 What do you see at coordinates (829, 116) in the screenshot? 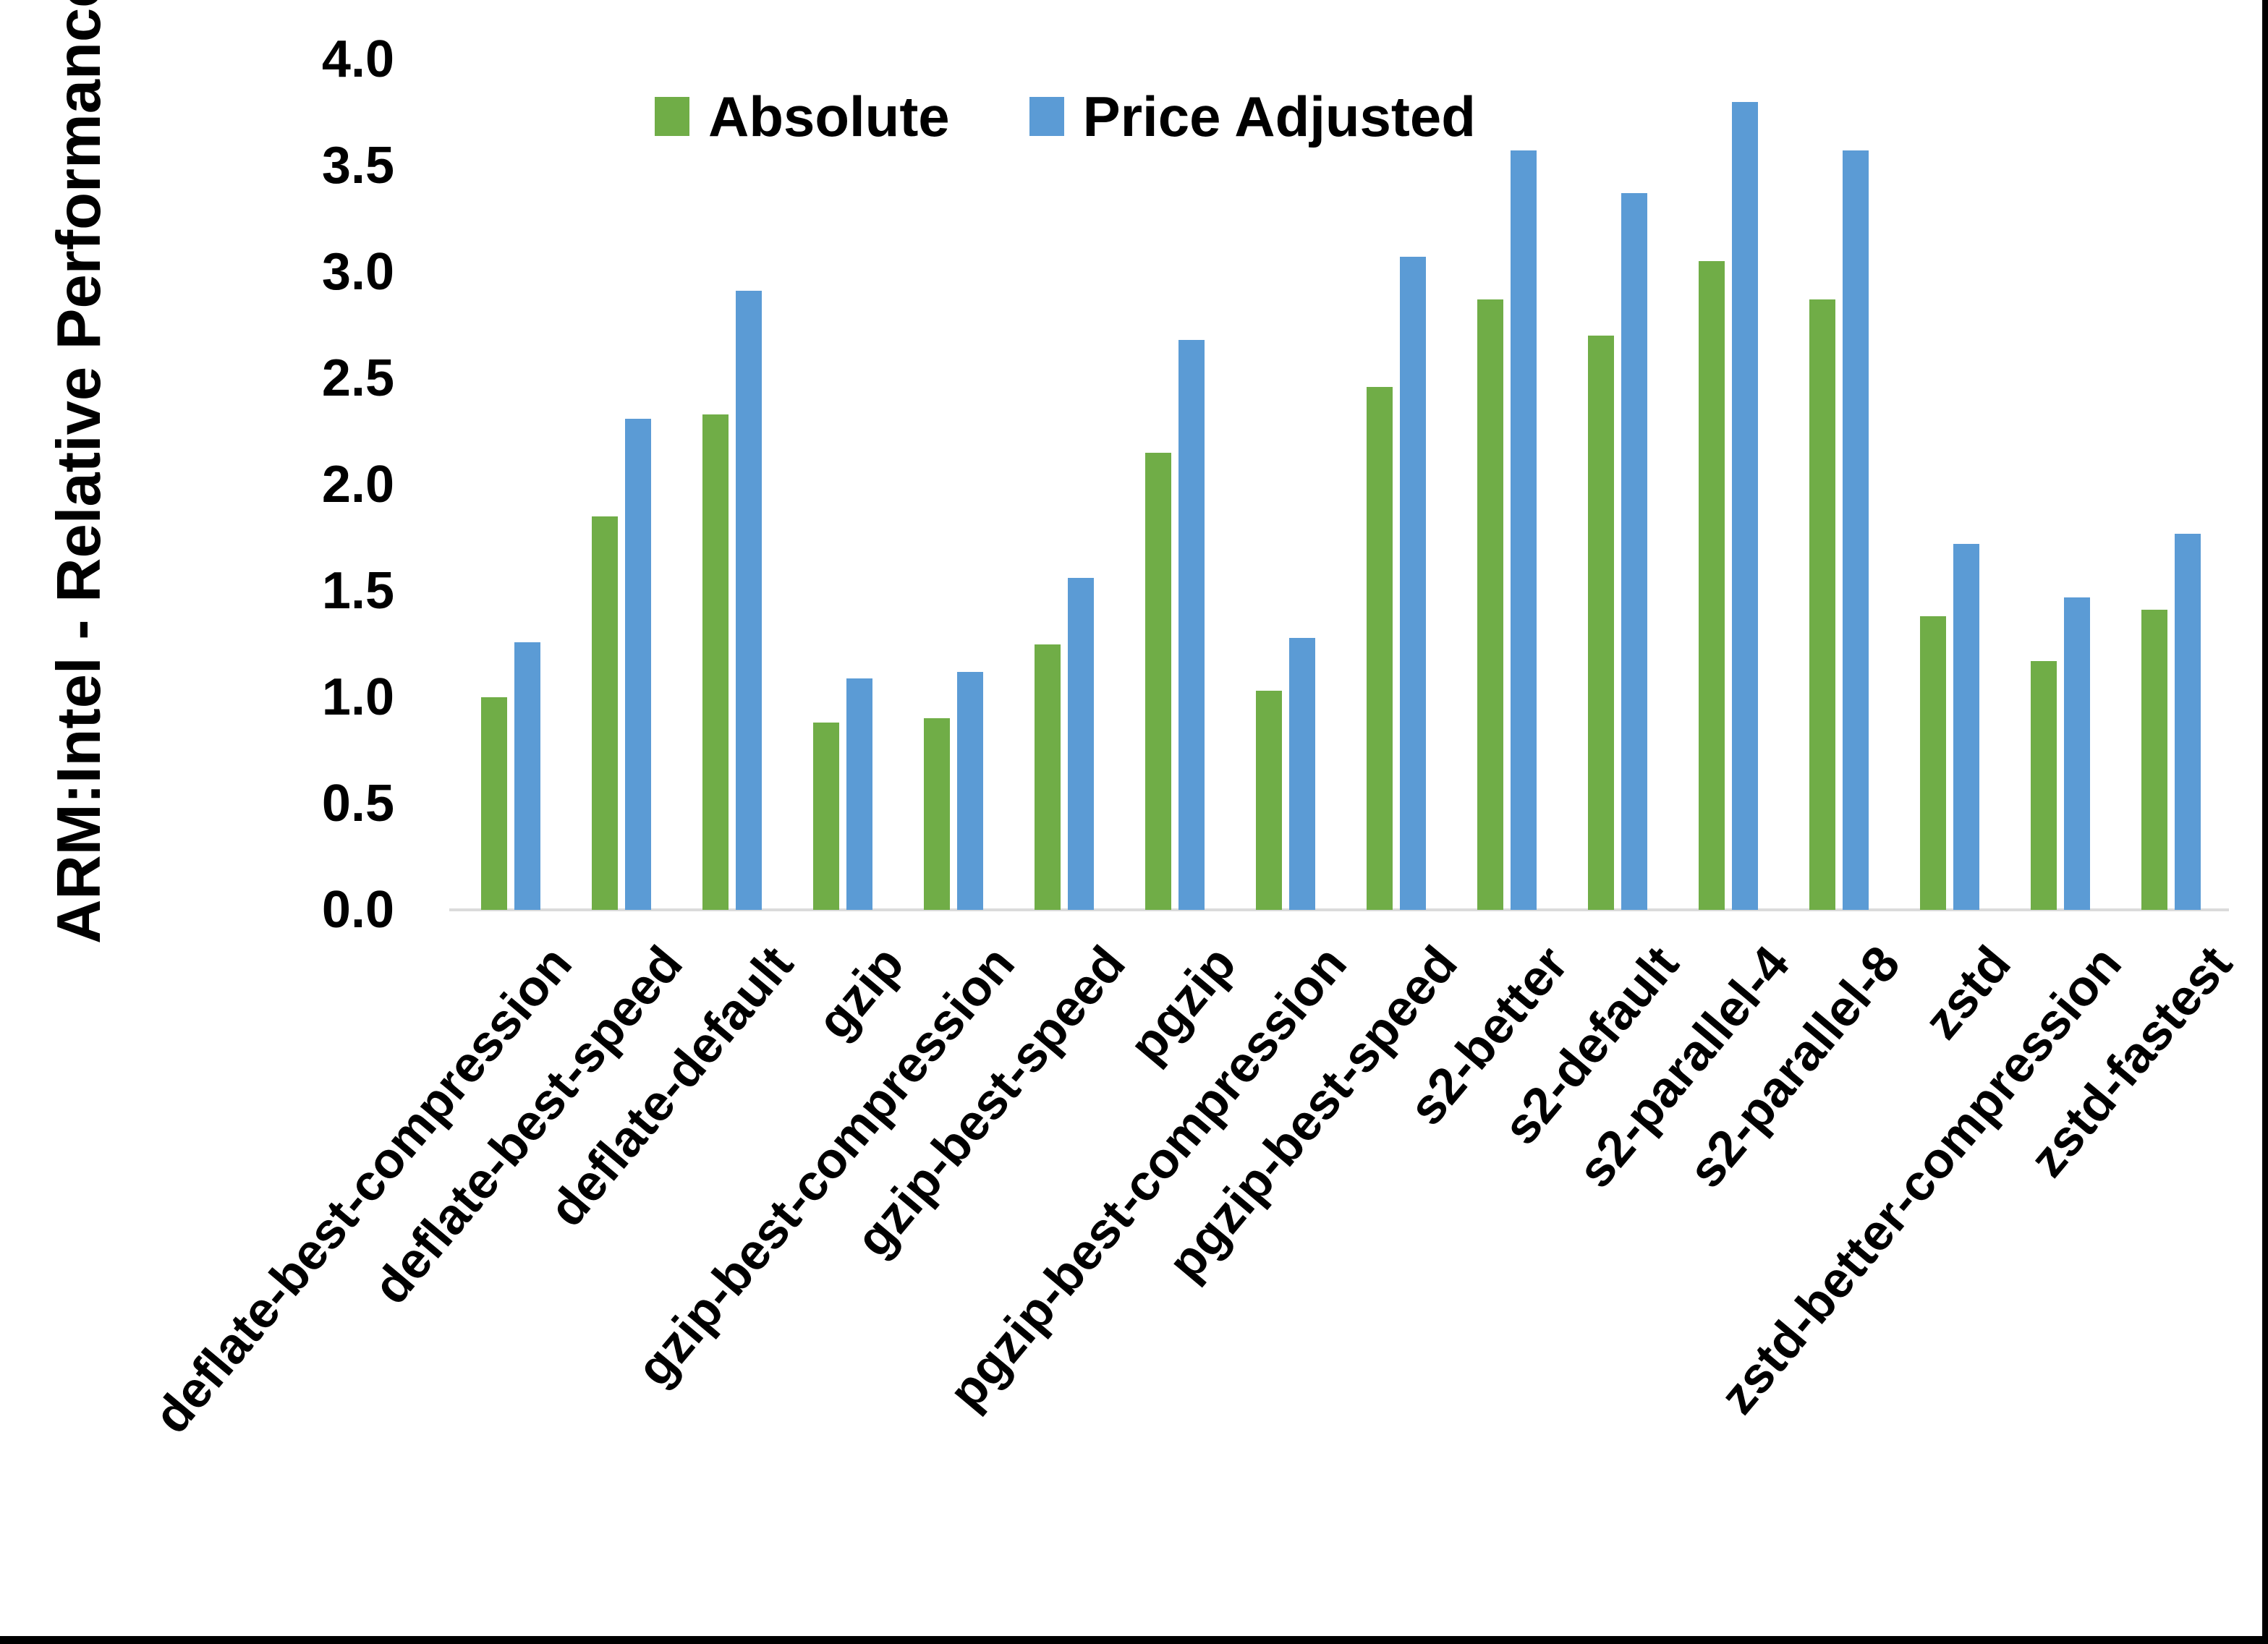
I see `legend-label-absolute: Absolute` at bounding box center [829, 116].